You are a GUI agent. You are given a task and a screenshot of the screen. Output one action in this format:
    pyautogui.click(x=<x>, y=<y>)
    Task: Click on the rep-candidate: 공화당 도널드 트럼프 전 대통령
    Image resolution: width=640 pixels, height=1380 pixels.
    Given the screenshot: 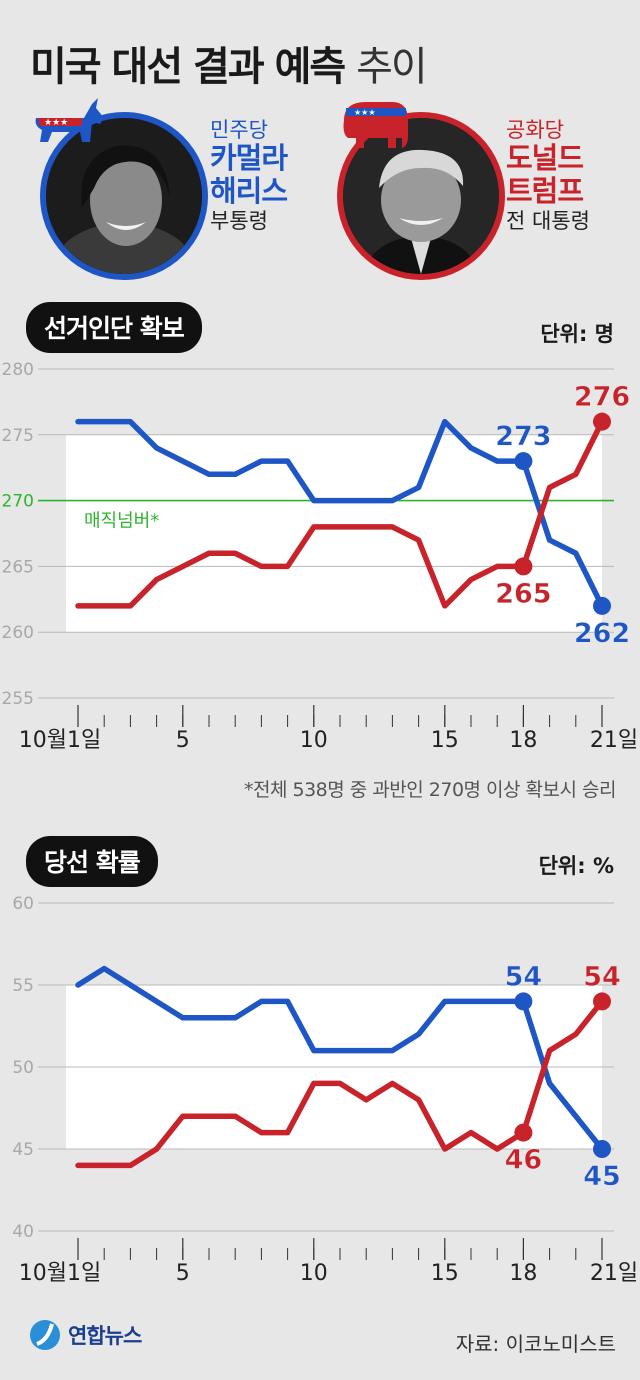 What is the action you would take?
    pyautogui.click(x=548, y=175)
    